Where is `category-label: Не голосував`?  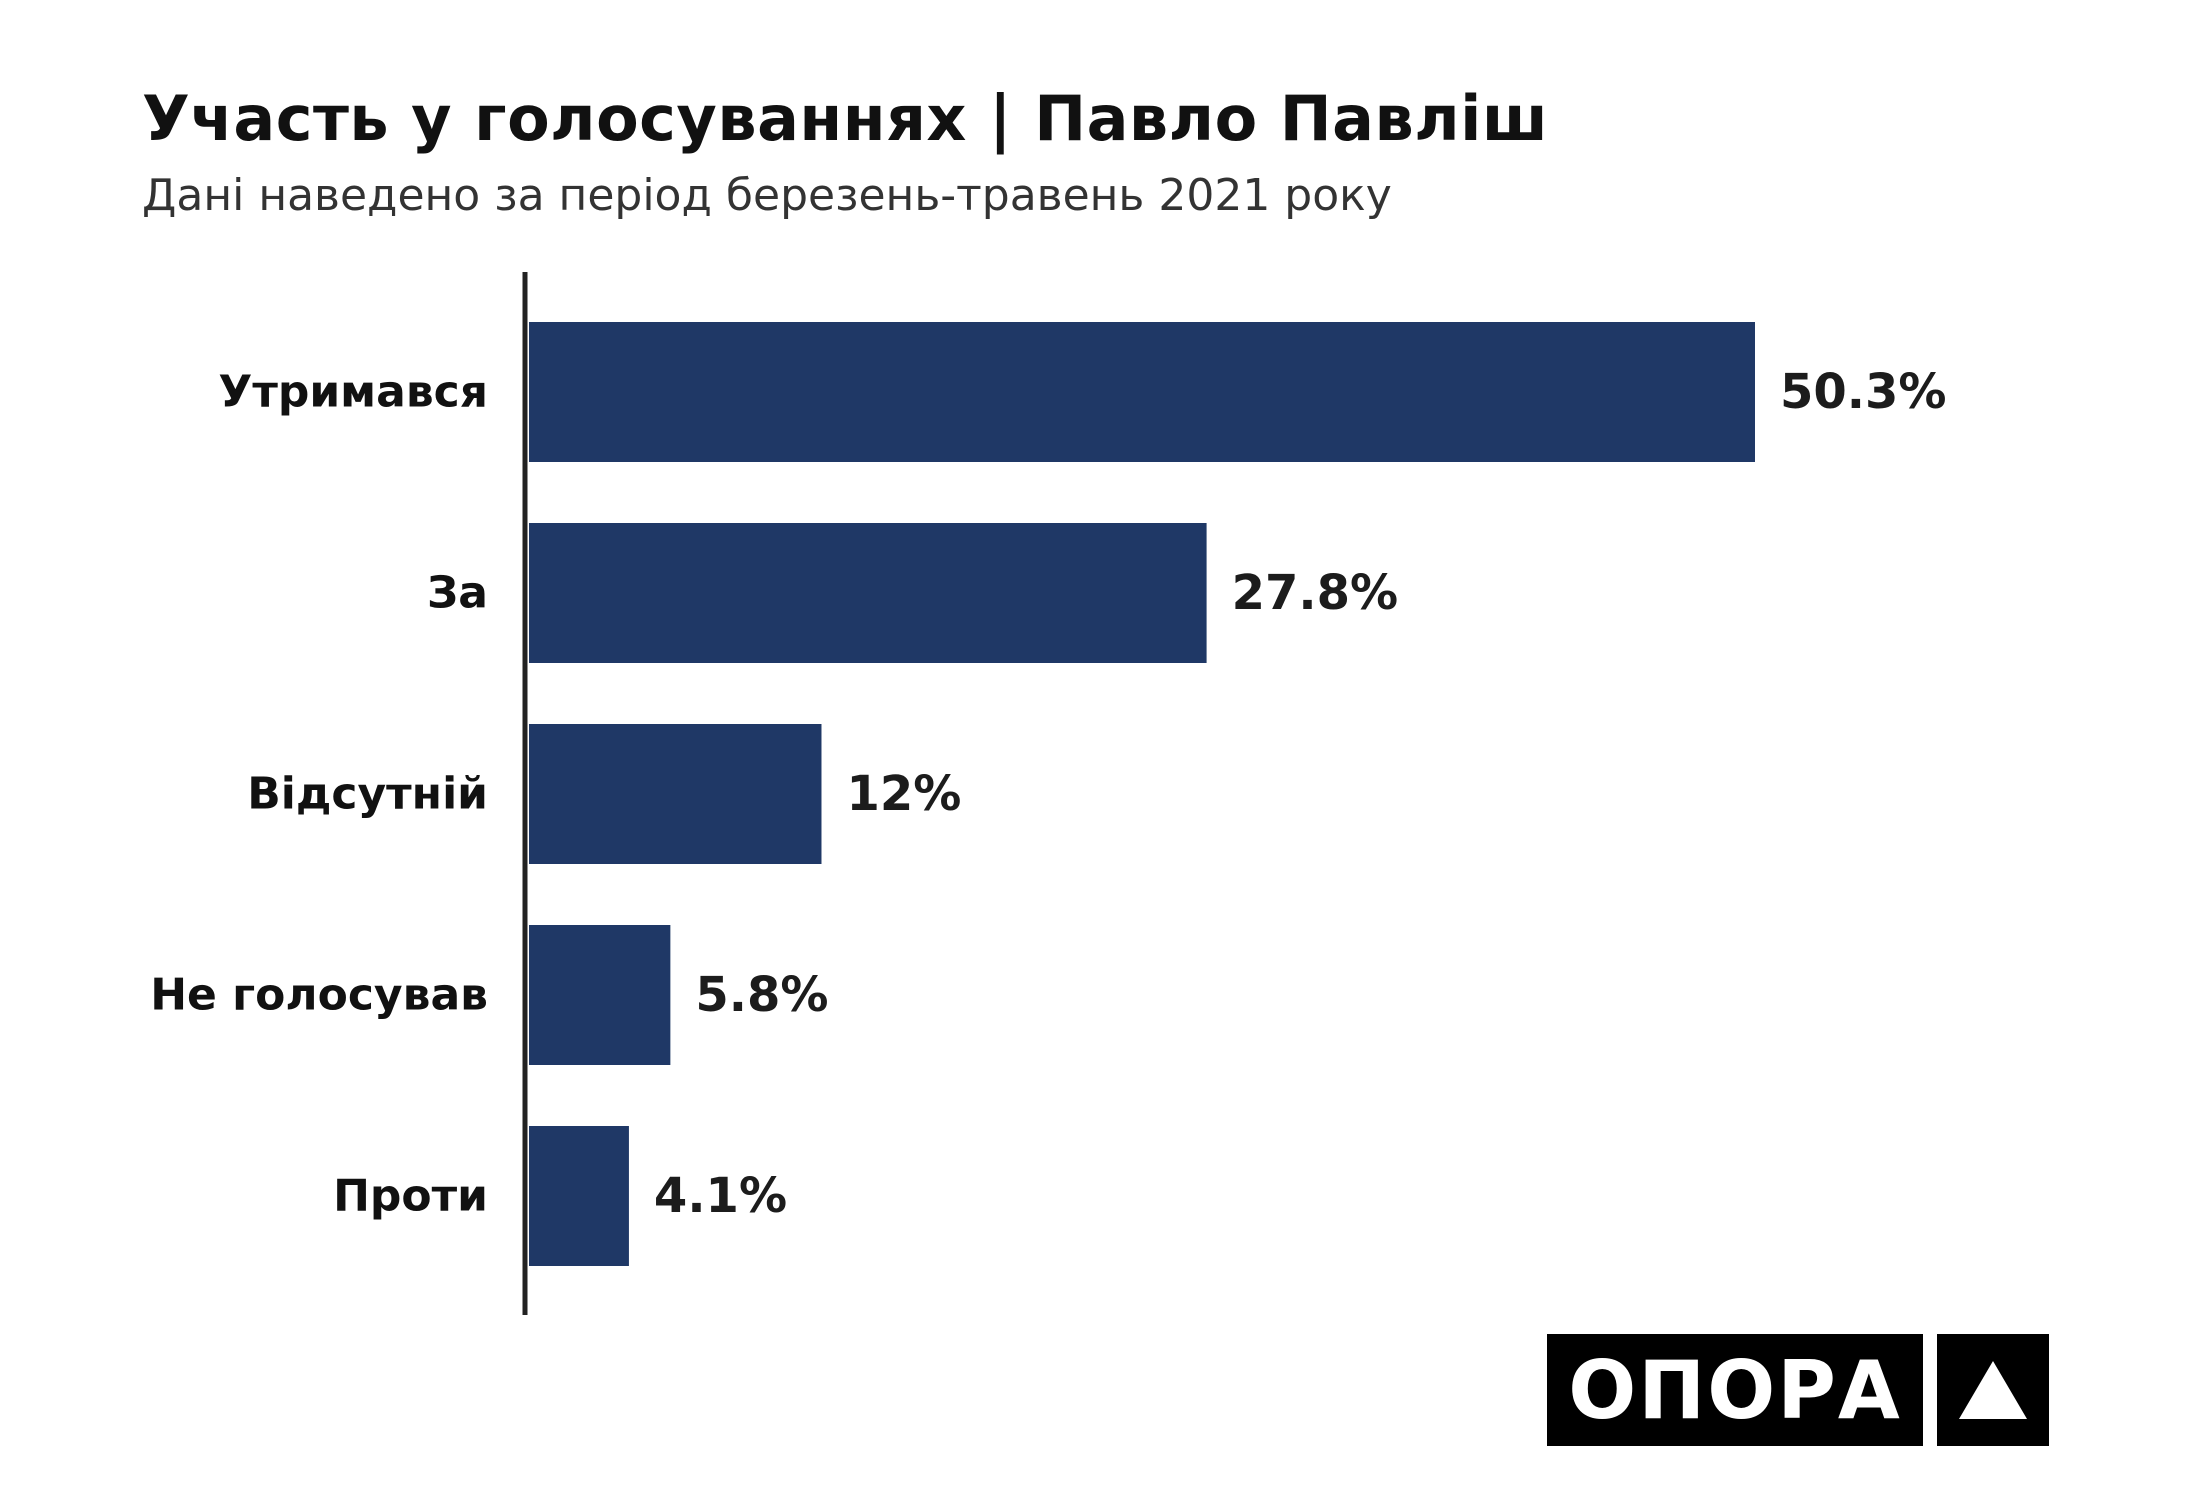
category-label: Не голосував is located at coordinates (319, 995).